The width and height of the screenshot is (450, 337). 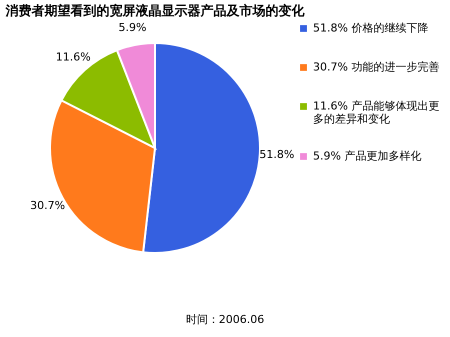 What do you see at coordinates (370, 28) in the screenshot?
I see `legend-label: 51.8% 价格的继续下降` at bounding box center [370, 28].